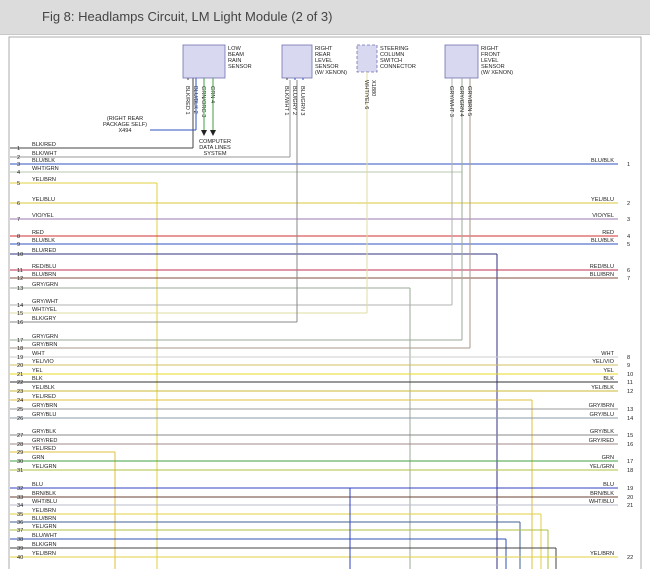 This screenshot has width=650, height=569. What do you see at coordinates (44, 310) in the screenshot?
I see `wire-label: WHT/YEL` at bounding box center [44, 310].